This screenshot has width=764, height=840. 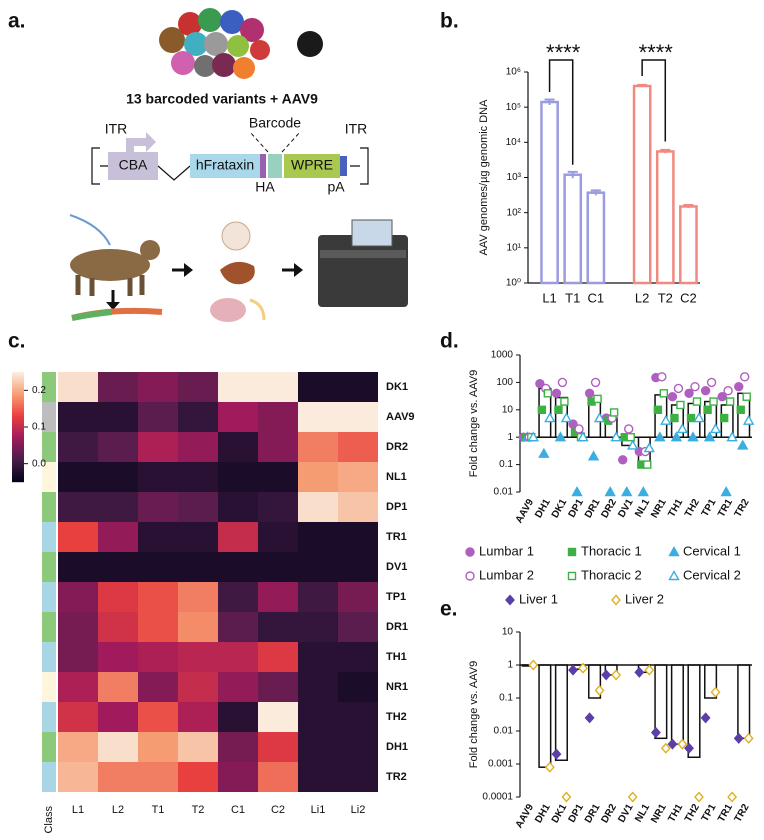 I want to click on x-tick-label: DR2, so click(x=609, y=508).